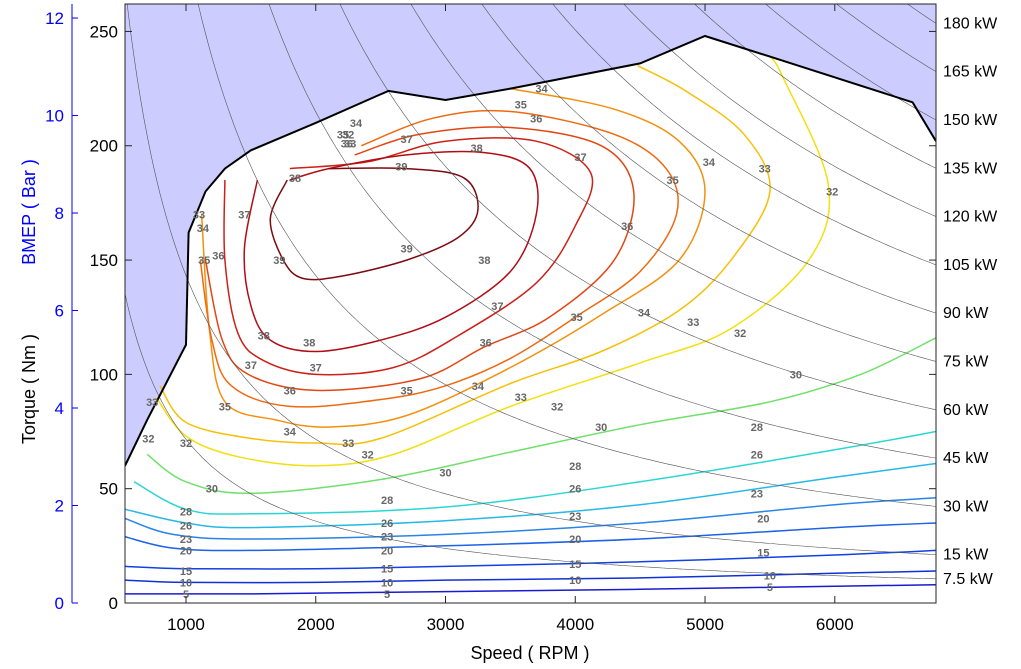  I want to click on y-axis-title: Torque ( Nm ), so click(29, 389).